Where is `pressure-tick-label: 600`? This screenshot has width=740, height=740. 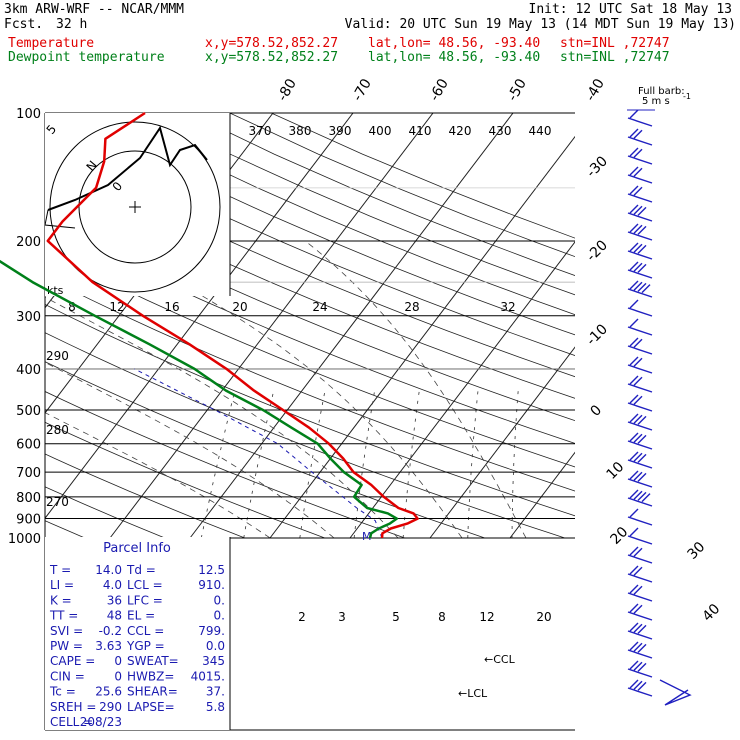
pressure-tick-label: 600 is located at coordinates (28, 445).